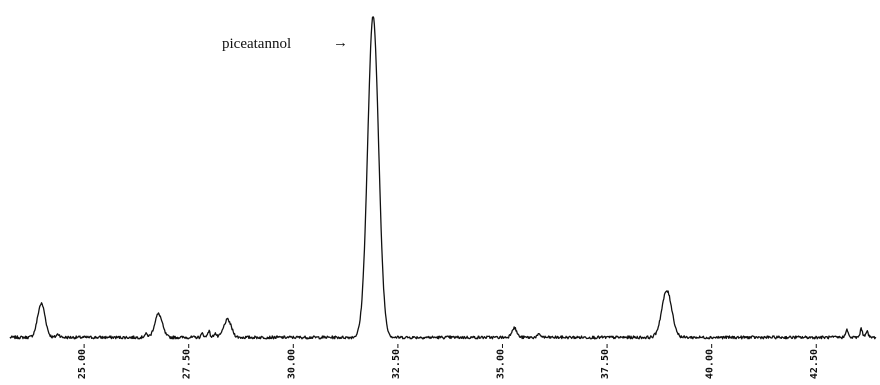  What do you see at coordinates (396, 364) in the screenshot?
I see `x-tick-label: 32.50` at bounding box center [396, 364].